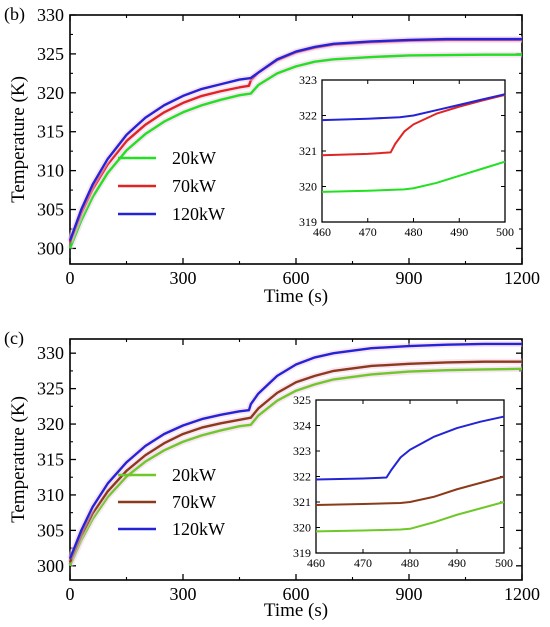 The height and width of the screenshot is (627, 550). What do you see at coordinates (14, 338) in the screenshot?
I see `panel-label: (c)` at bounding box center [14, 338].